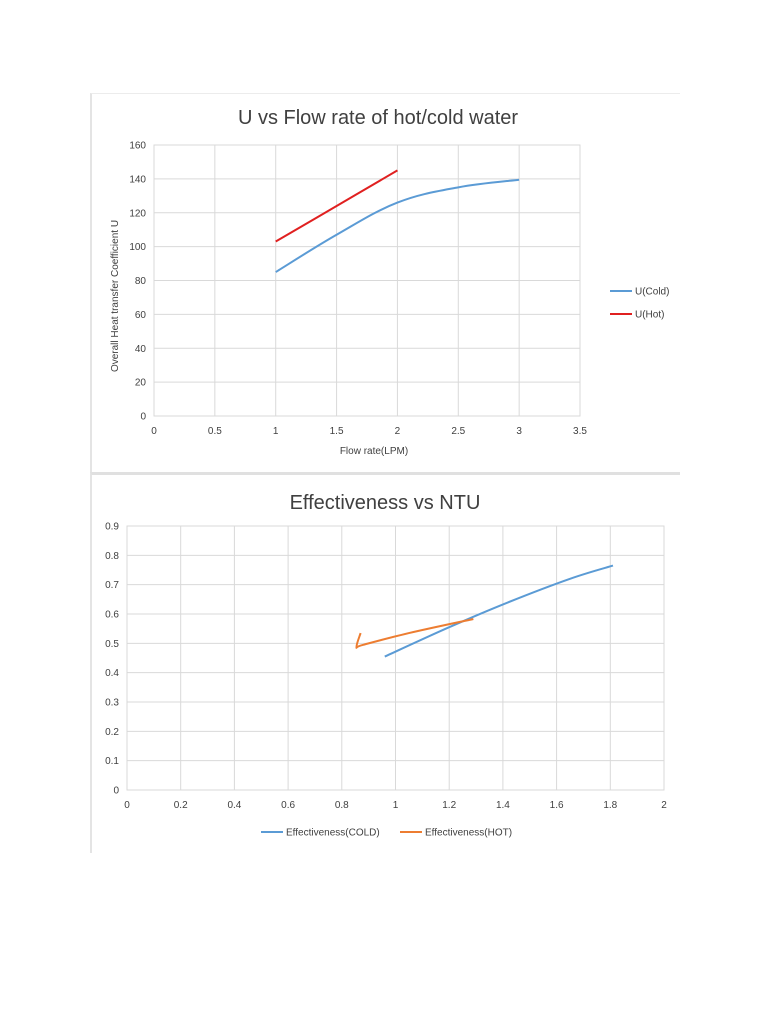  I want to click on y-tick-label: 0.2, so click(112, 732).